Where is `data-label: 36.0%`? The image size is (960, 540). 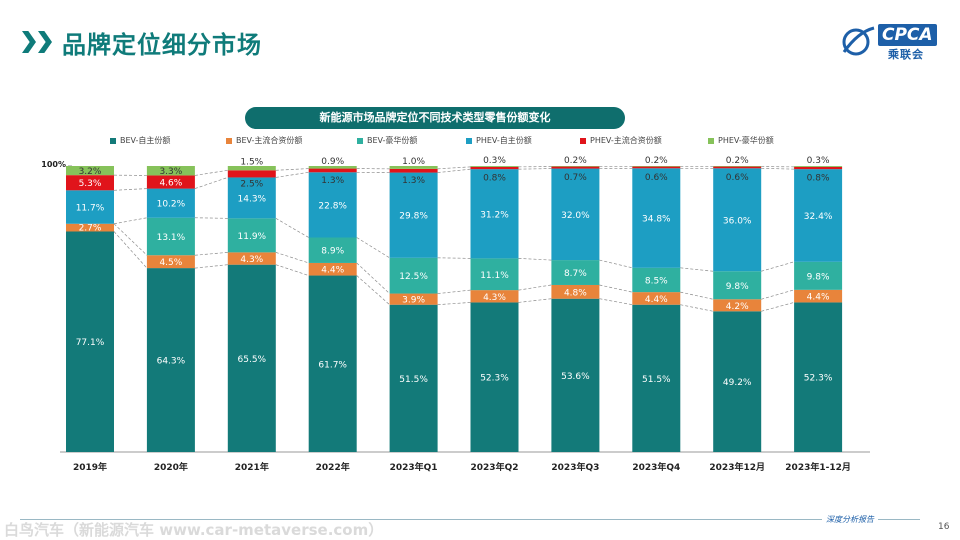 data-label: 36.0% is located at coordinates (737, 221).